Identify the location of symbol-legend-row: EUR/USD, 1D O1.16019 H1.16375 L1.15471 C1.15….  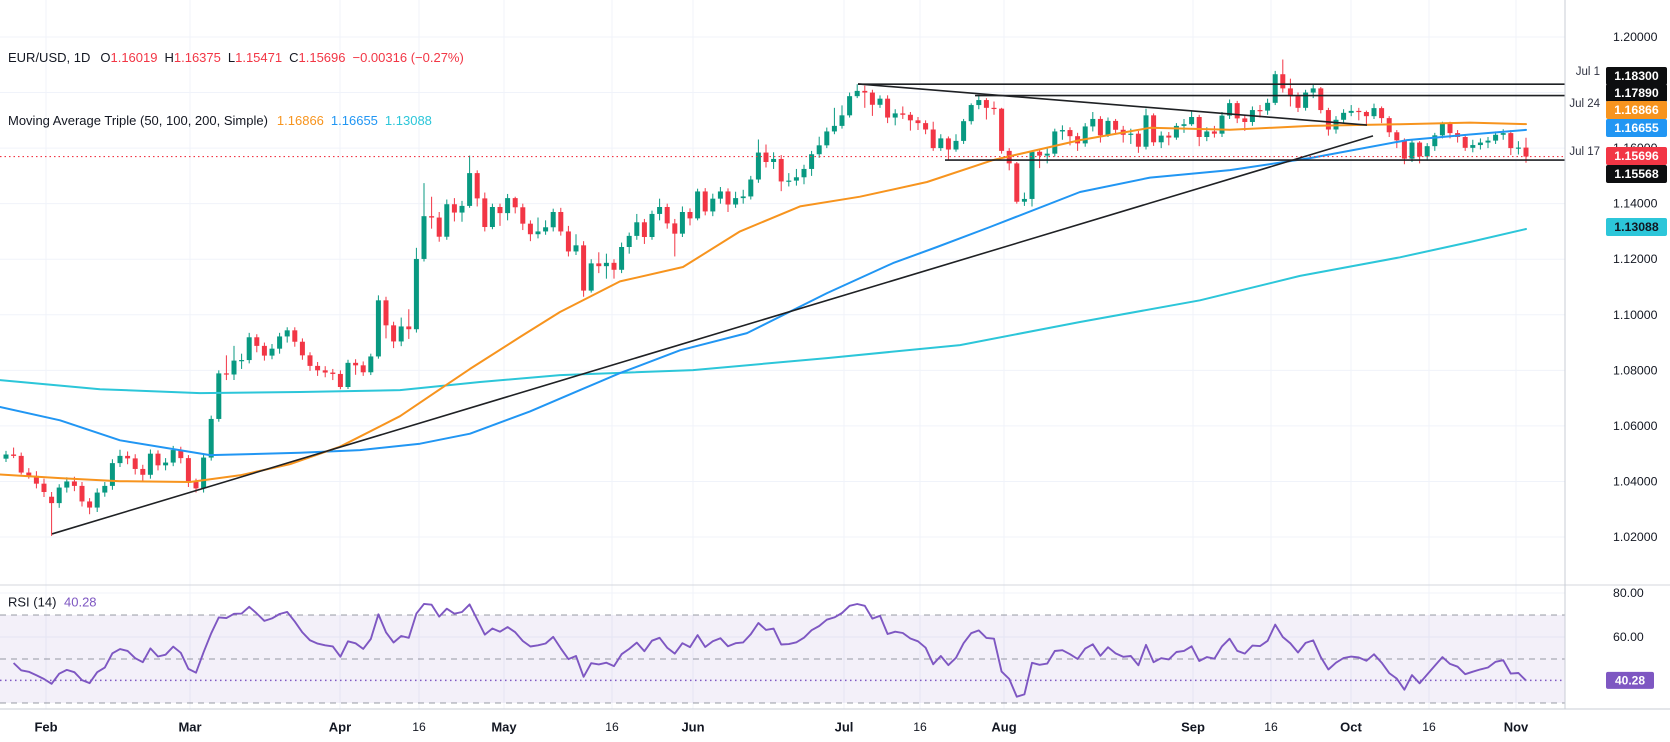
(239, 57).